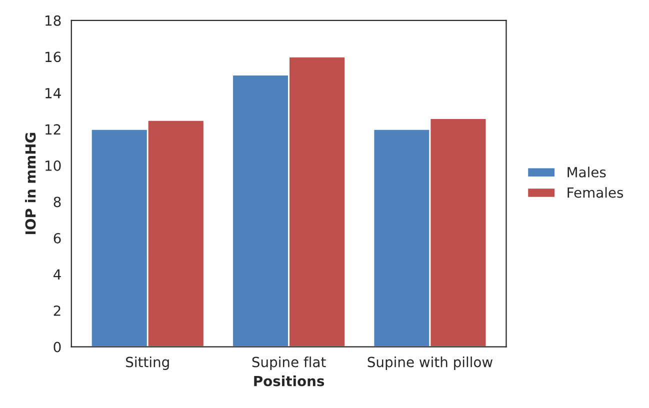  What do you see at coordinates (53, 57) in the screenshot?
I see `y-tick-label: 16` at bounding box center [53, 57].